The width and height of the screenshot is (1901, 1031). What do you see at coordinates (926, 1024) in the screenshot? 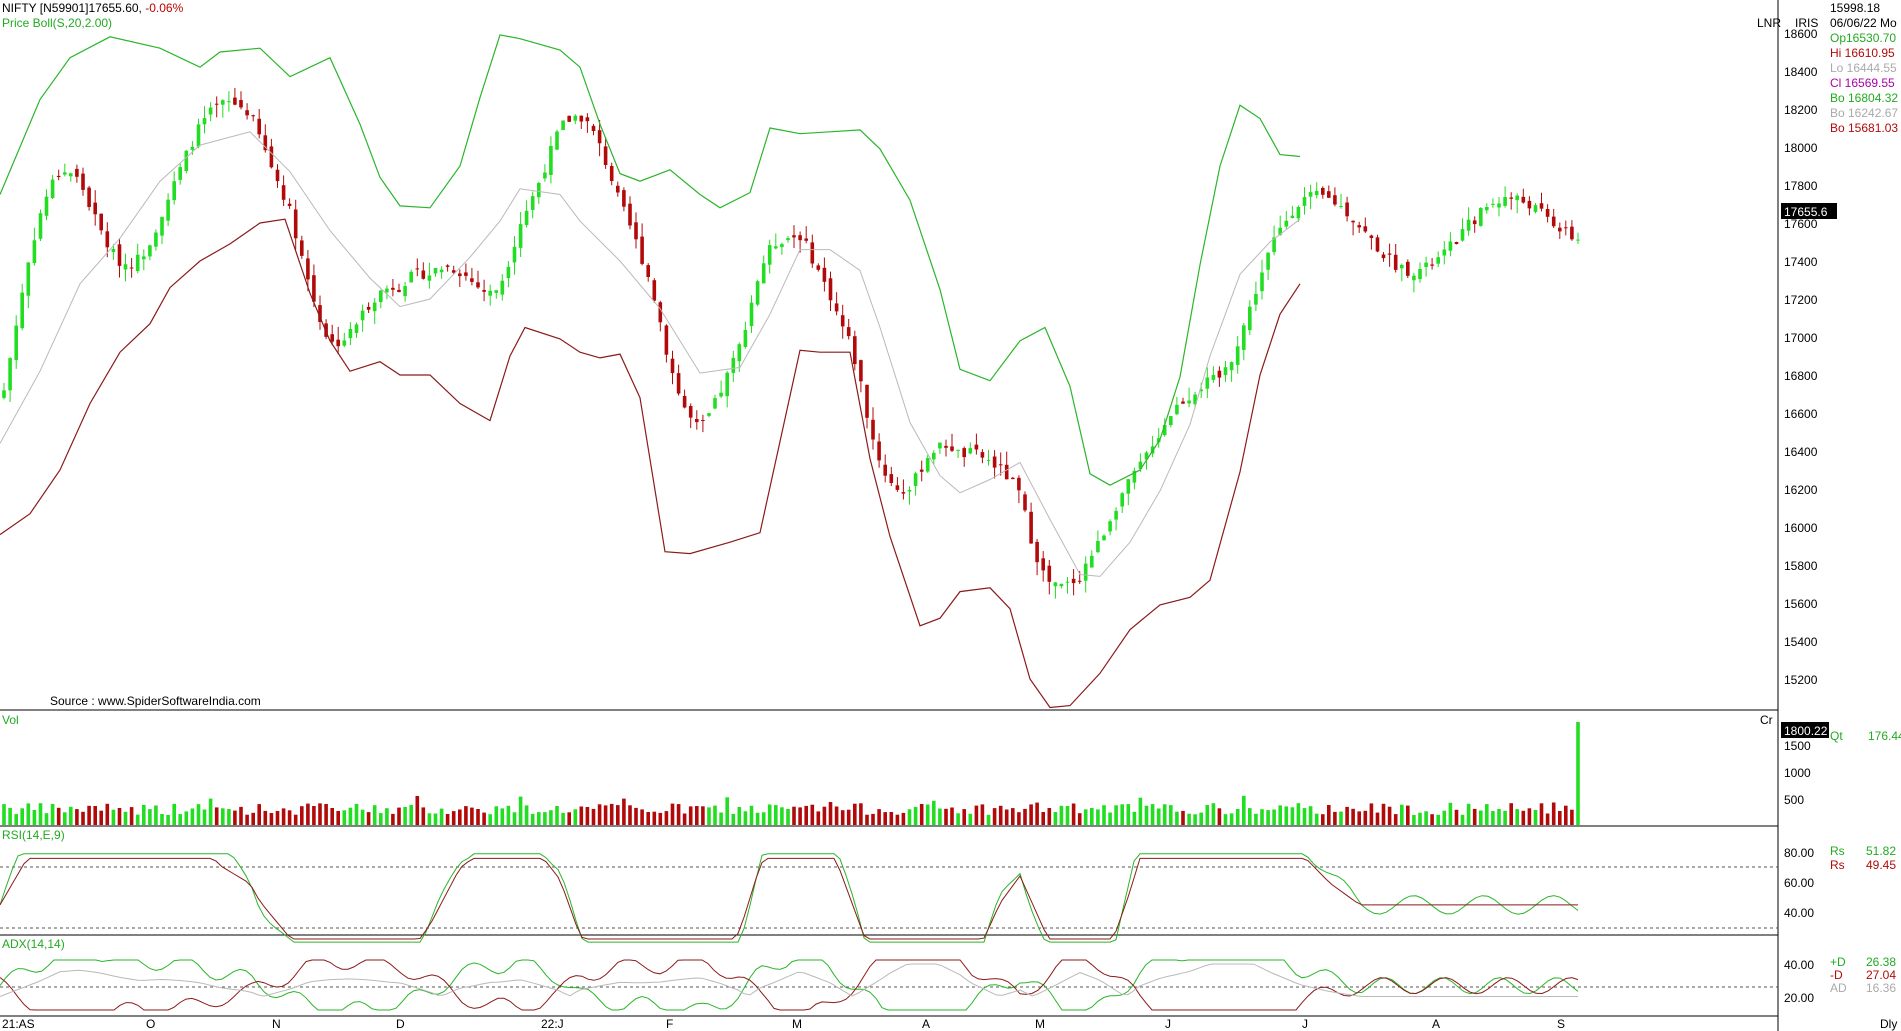
I see `time-tick: A` at bounding box center [926, 1024].